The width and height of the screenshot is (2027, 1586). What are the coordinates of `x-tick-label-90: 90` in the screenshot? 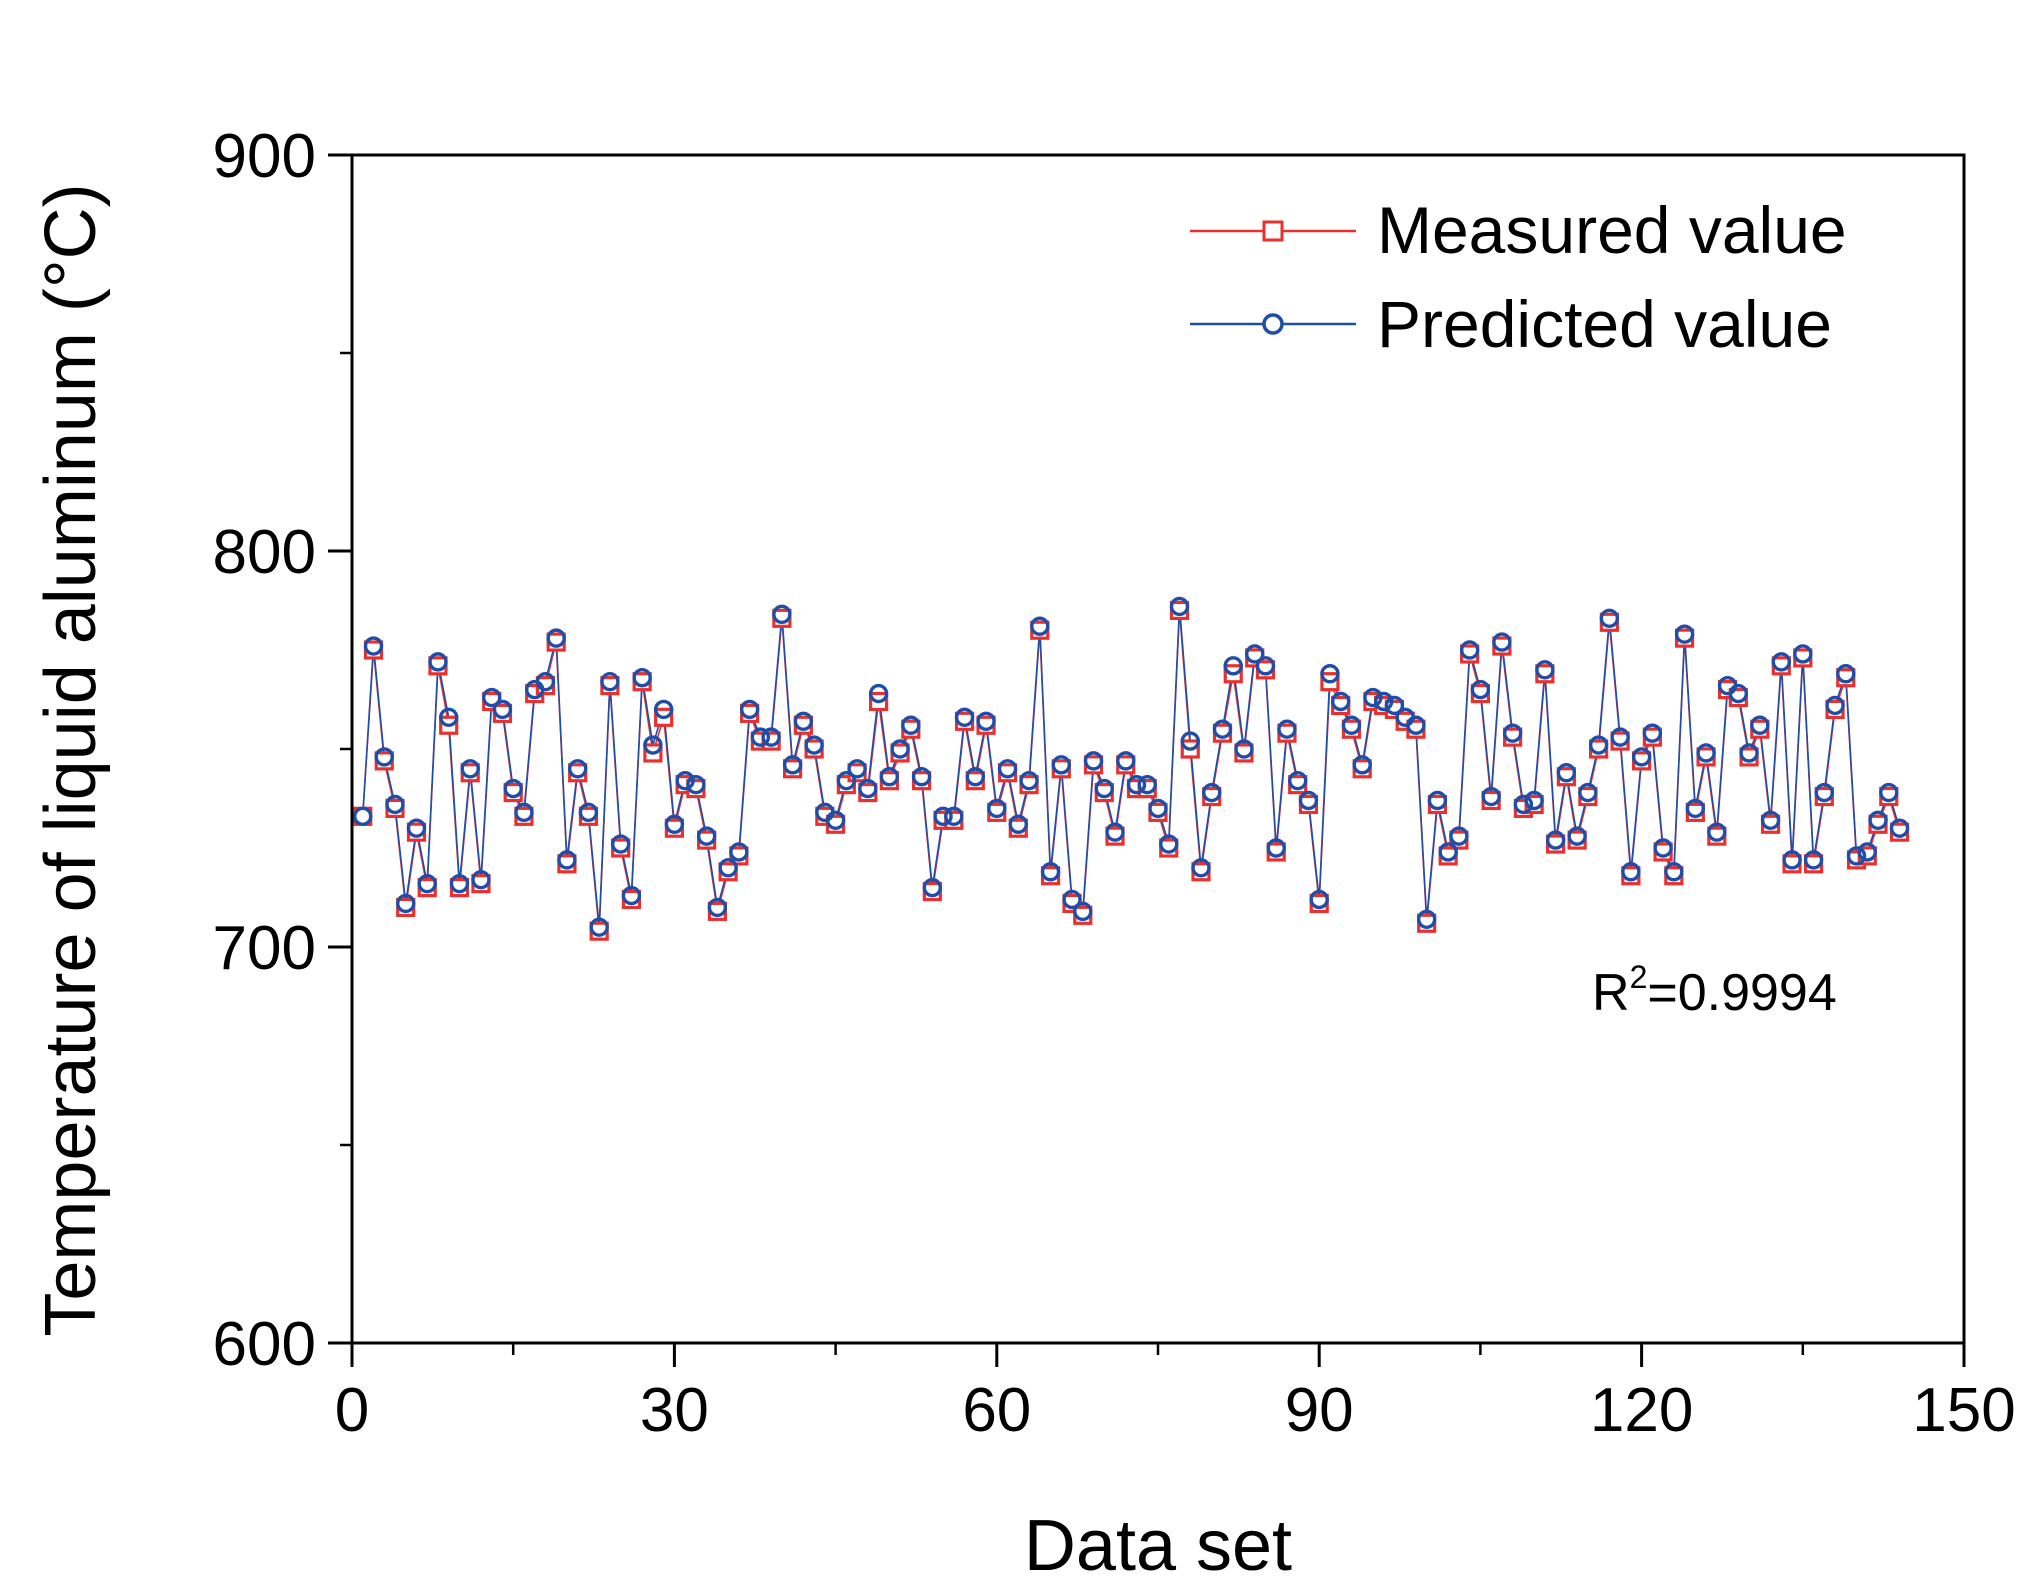 It's located at (1319, 1410).